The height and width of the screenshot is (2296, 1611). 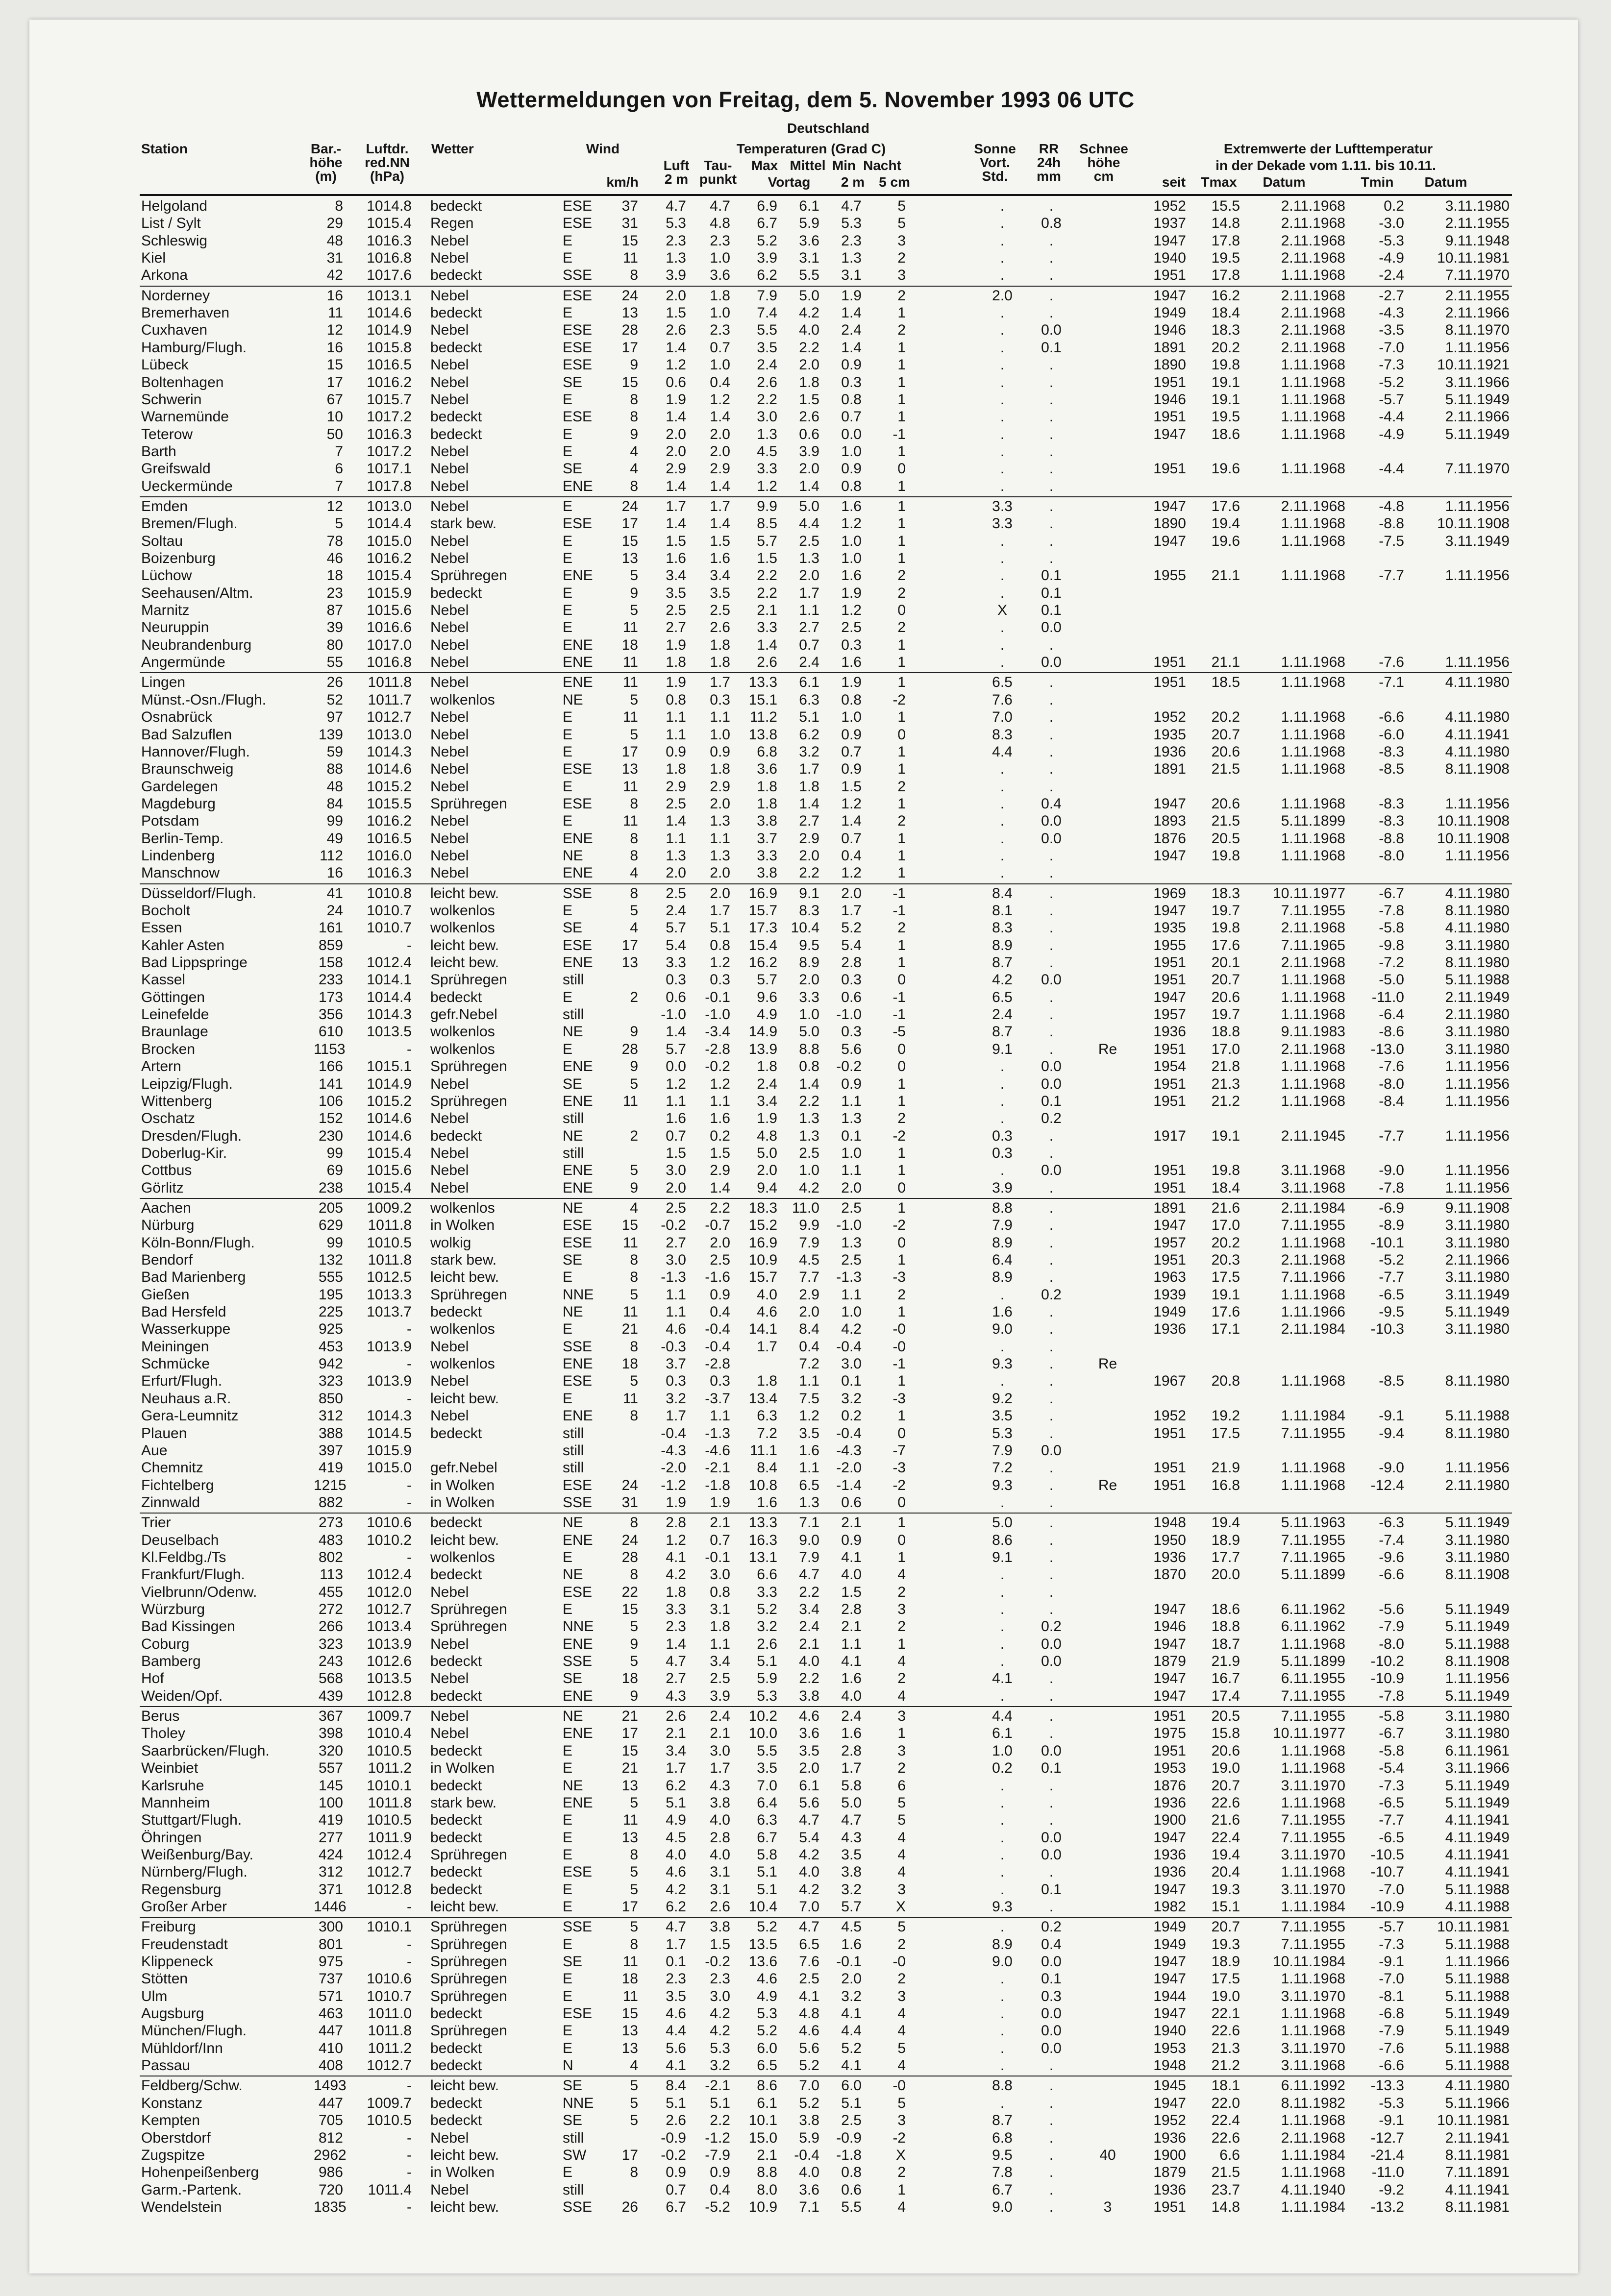 I want to click on wind-speed: 18, so click(x=629, y=644).